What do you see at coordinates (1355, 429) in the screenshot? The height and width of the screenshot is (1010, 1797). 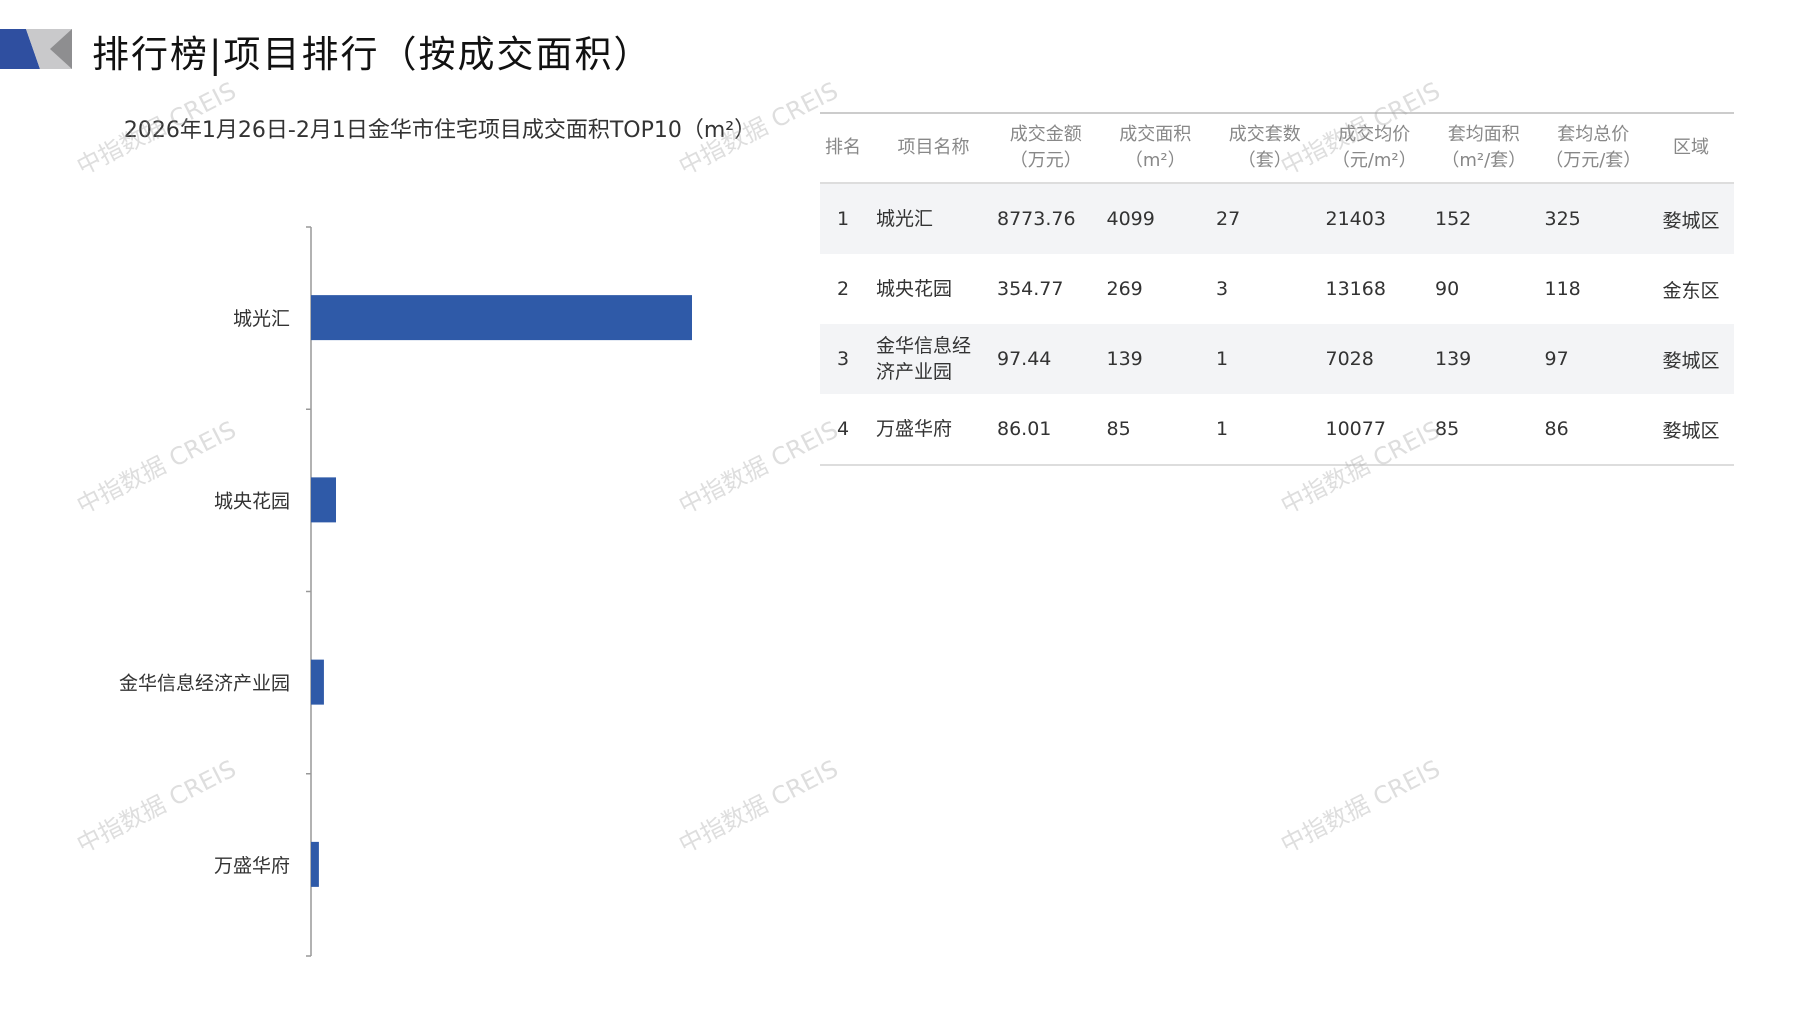 I see `table-cell: 10077` at bounding box center [1355, 429].